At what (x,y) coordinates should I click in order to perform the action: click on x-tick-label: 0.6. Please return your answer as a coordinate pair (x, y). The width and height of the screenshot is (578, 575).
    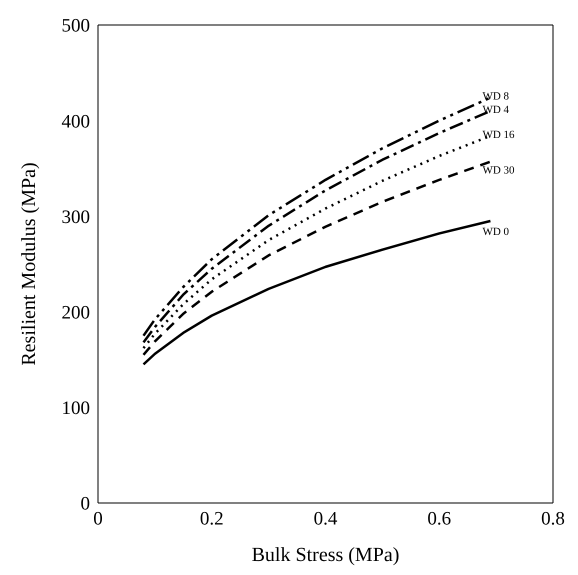
    Looking at the image, I should click on (439, 519).